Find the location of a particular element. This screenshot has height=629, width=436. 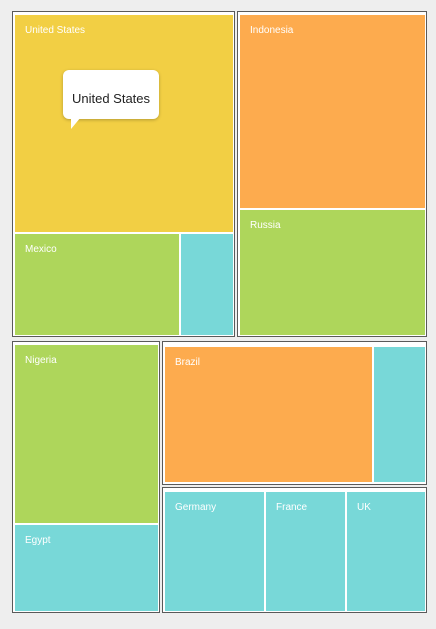

treemap-cell-germany: Germany is located at coordinates (214, 551).